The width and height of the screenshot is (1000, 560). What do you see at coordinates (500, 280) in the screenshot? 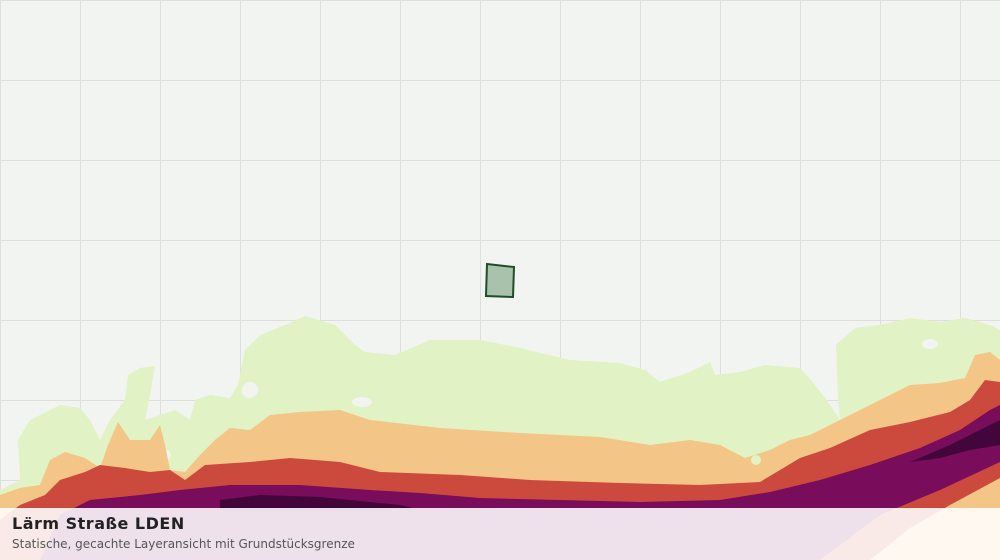
I see `parcel-boundary` at bounding box center [500, 280].